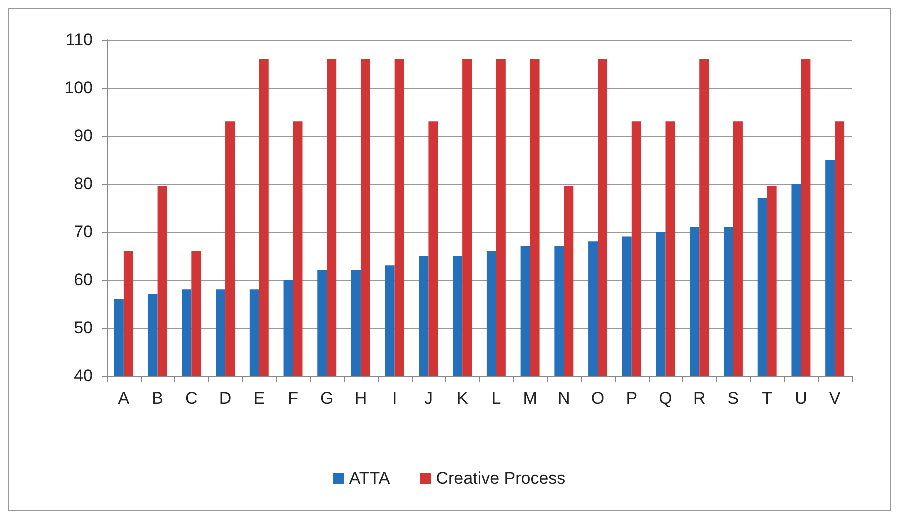  Describe the element at coordinates (428, 398) in the screenshot. I see `x-tick-label: J` at that location.